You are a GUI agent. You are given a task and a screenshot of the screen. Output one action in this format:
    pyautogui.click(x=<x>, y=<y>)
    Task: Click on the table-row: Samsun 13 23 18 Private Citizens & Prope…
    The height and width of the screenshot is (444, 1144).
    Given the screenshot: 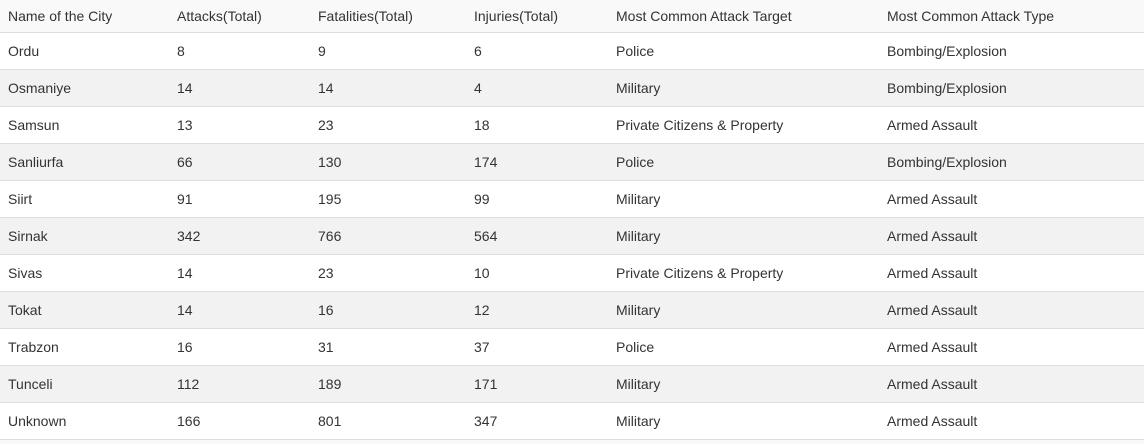 What is the action you would take?
    pyautogui.click(x=572, y=125)
    